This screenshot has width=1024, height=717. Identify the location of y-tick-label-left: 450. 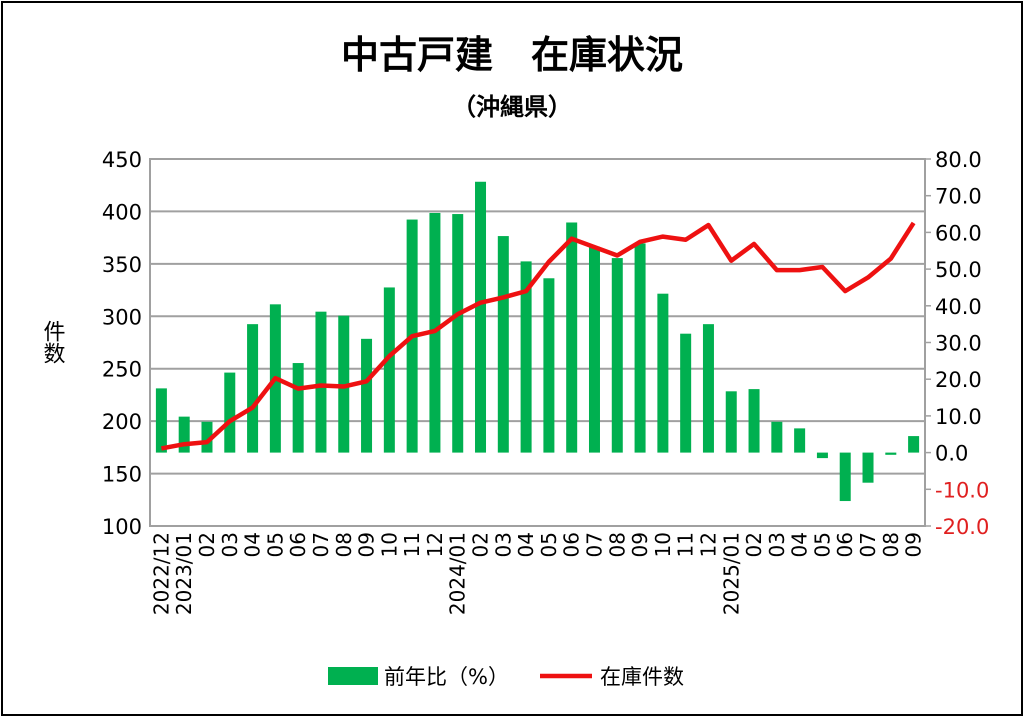
(122, 160).